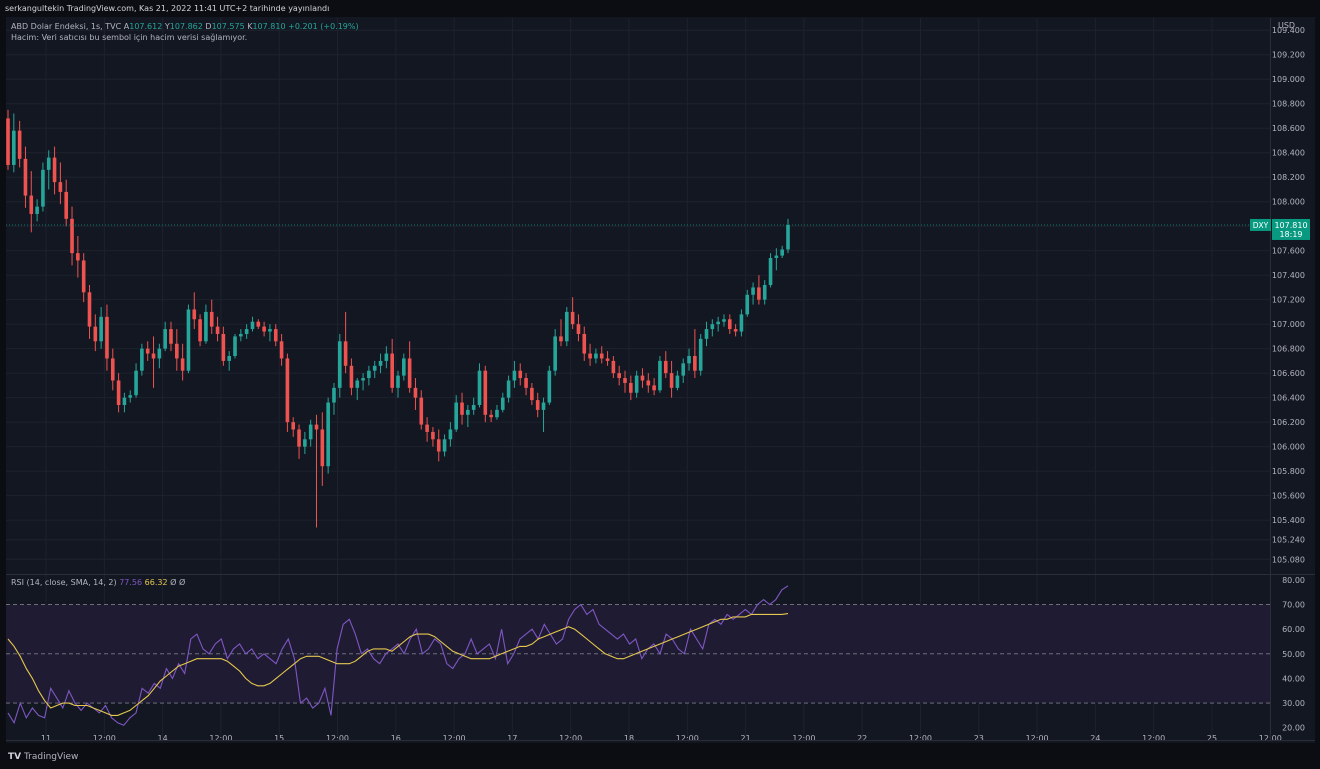 The image size is (1320, 769). I want to click on currency-label: USD, so click(1287, 25).